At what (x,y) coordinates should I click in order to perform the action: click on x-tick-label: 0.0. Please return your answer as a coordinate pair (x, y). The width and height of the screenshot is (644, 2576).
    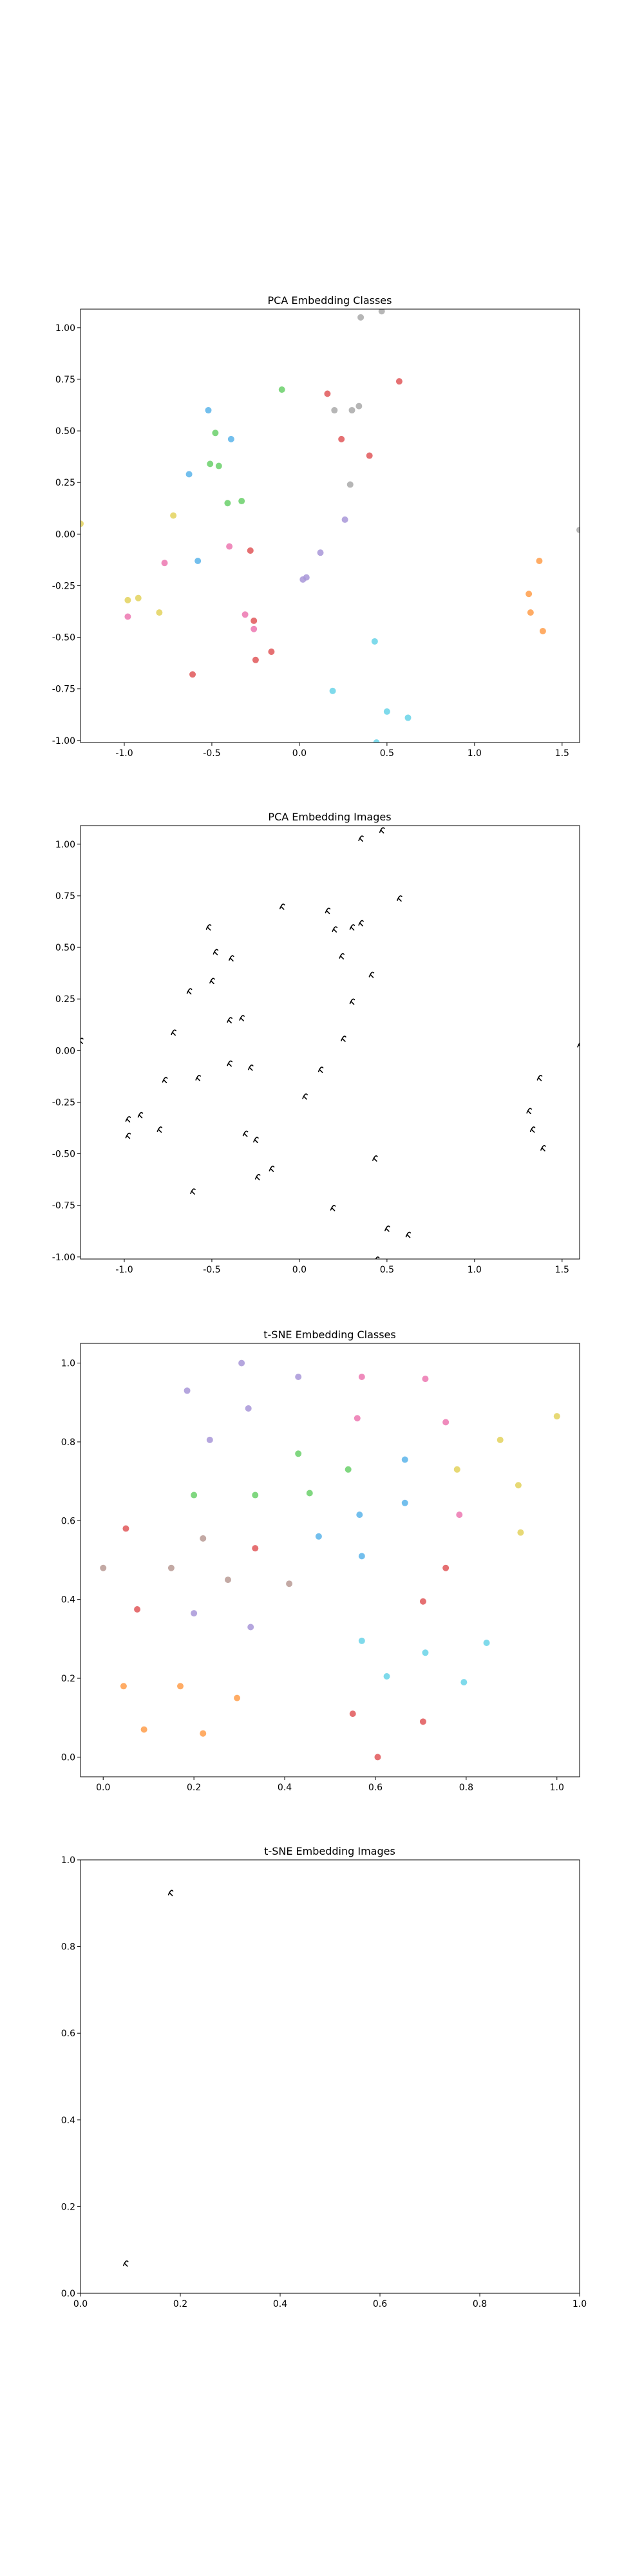
    Looking at the image, I should click on (103, 1788).